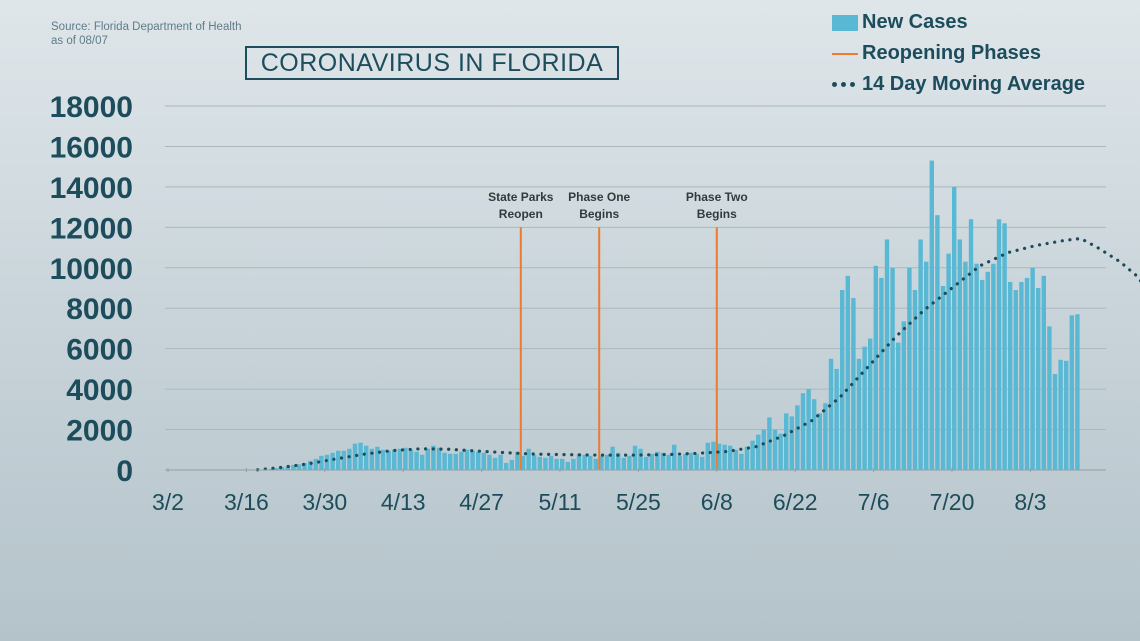 The image size is (1140, 641). What do you see at coordinates (915, 22) in the screenshot?
I see `legend-label-new-cases: New Cases` at bounding box center [915, 22].